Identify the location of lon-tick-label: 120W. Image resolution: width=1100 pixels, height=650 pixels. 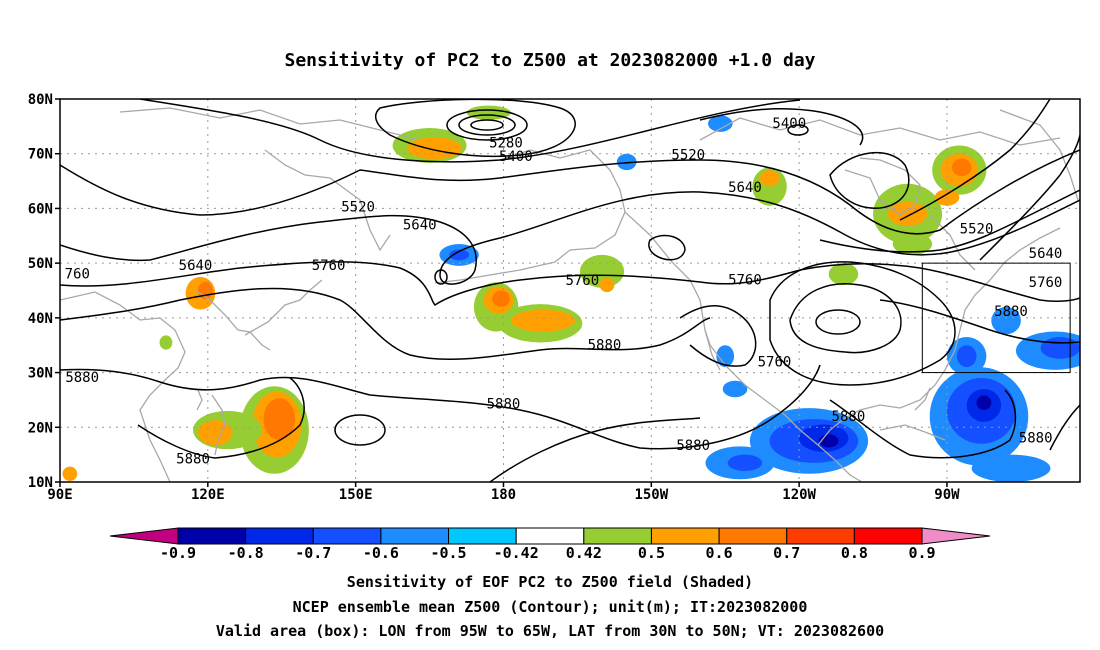
(799, 495).